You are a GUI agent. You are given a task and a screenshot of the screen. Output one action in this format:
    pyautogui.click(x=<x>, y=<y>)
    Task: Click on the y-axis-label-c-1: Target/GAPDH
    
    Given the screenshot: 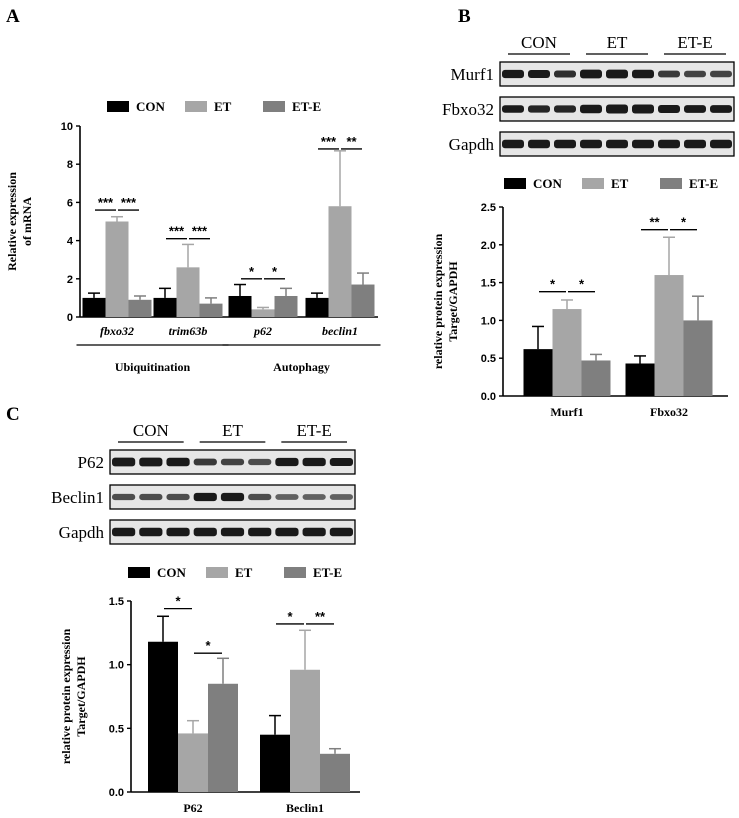 What is the action you would take?
    pyautogui.click(x=81, y=696)
    